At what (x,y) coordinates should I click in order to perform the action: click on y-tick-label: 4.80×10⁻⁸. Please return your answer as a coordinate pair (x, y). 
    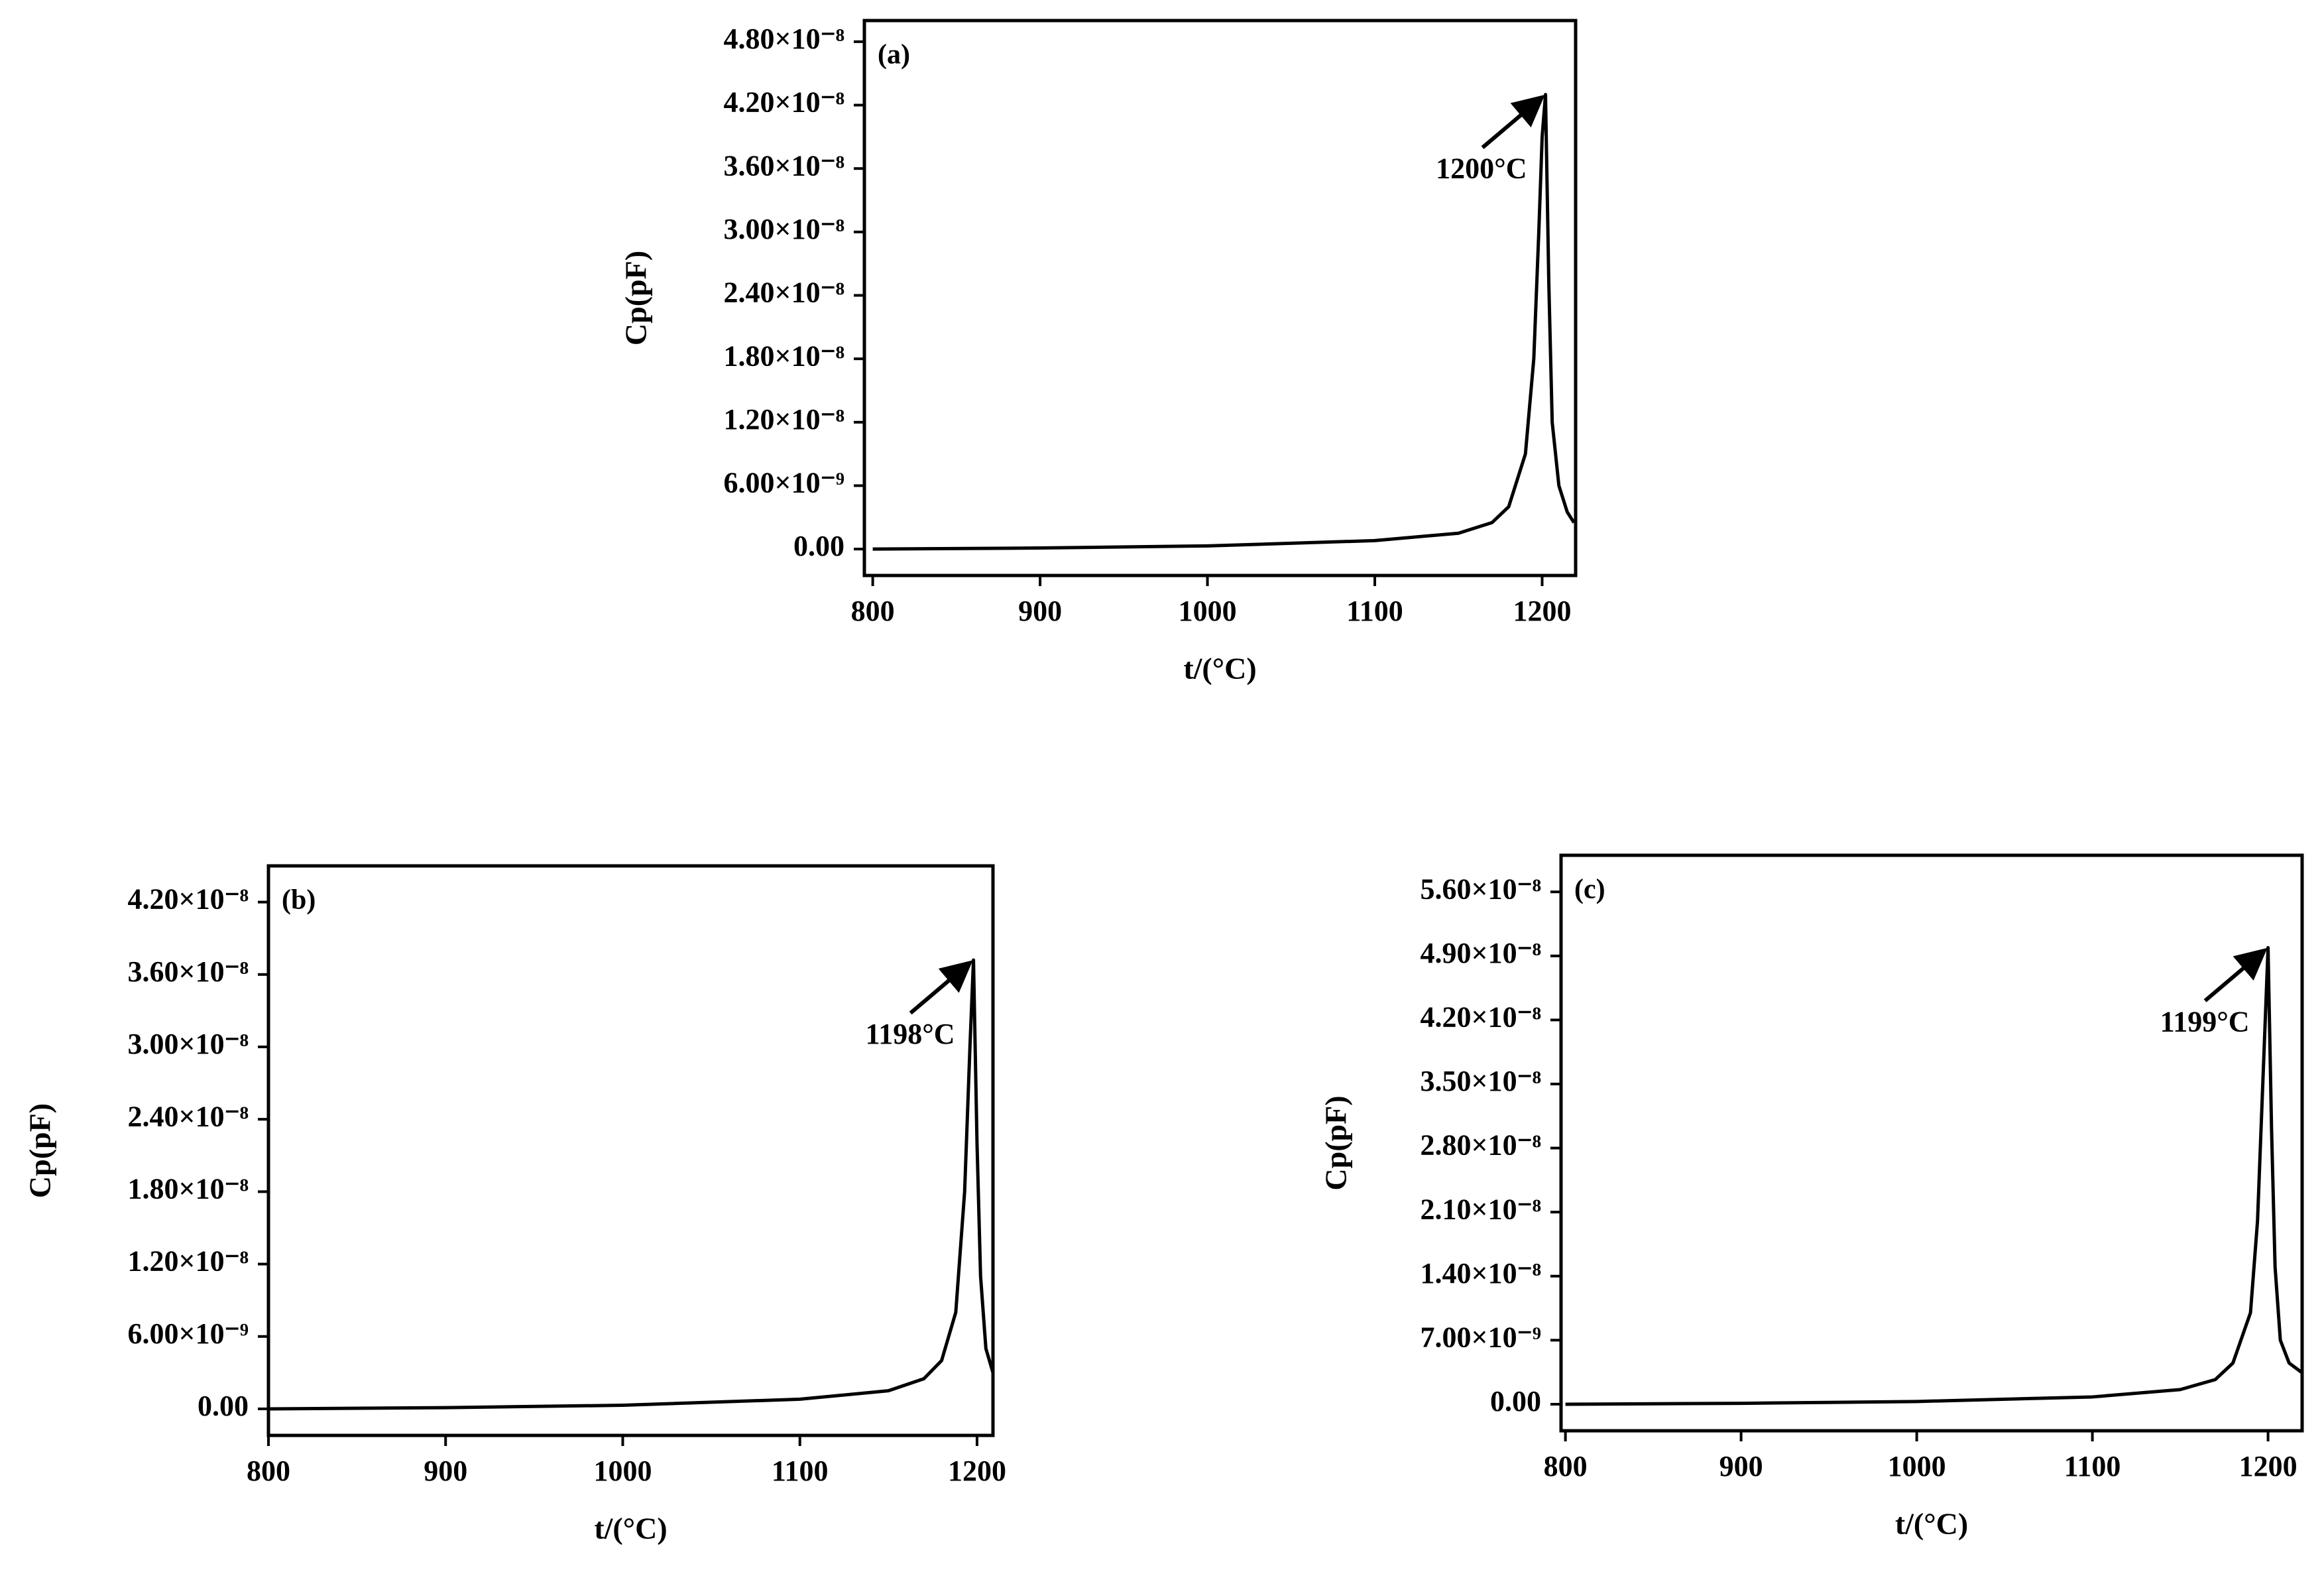
    Looking at the image, I should click on (784, 39).